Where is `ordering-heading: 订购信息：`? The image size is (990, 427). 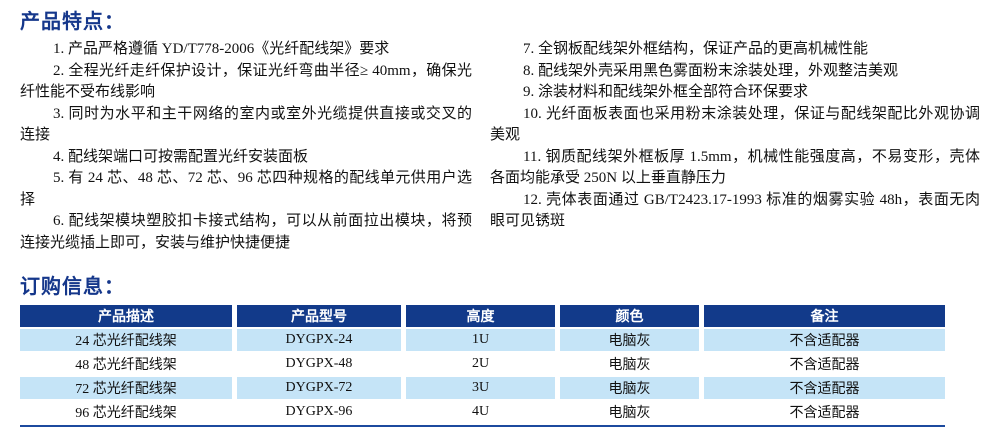 ordering-heading: 订购信息： is located at coordinates (72, 287).